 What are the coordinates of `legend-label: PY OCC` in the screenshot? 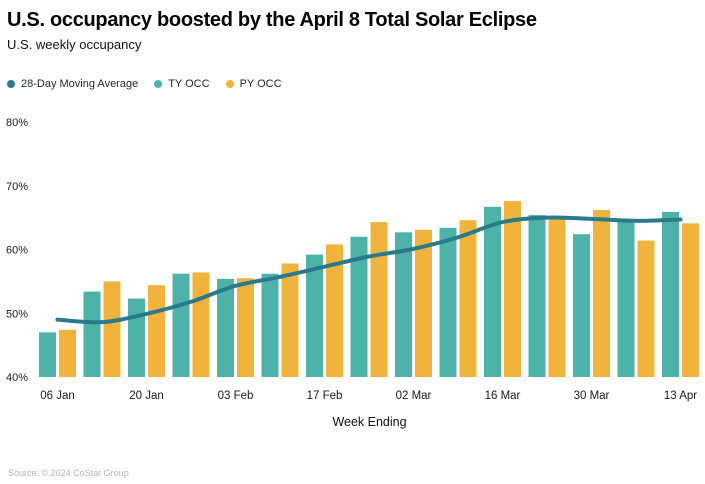 It's located at (260, 83).